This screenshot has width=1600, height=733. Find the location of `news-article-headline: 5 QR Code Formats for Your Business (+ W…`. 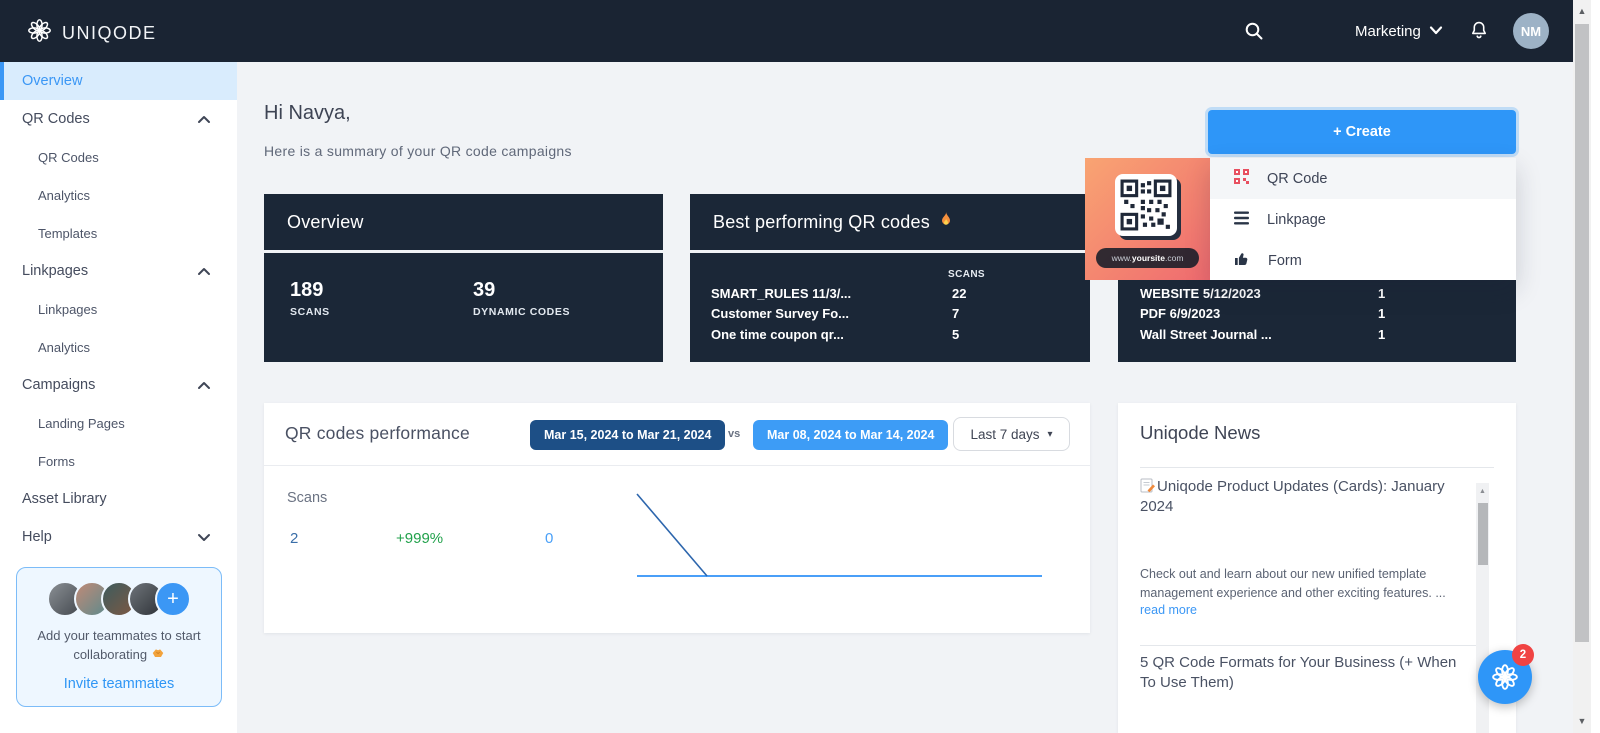

news-article-headline: 5 QR Code Formats for Your Business (+ W… is located at coordinates (1298, 672).